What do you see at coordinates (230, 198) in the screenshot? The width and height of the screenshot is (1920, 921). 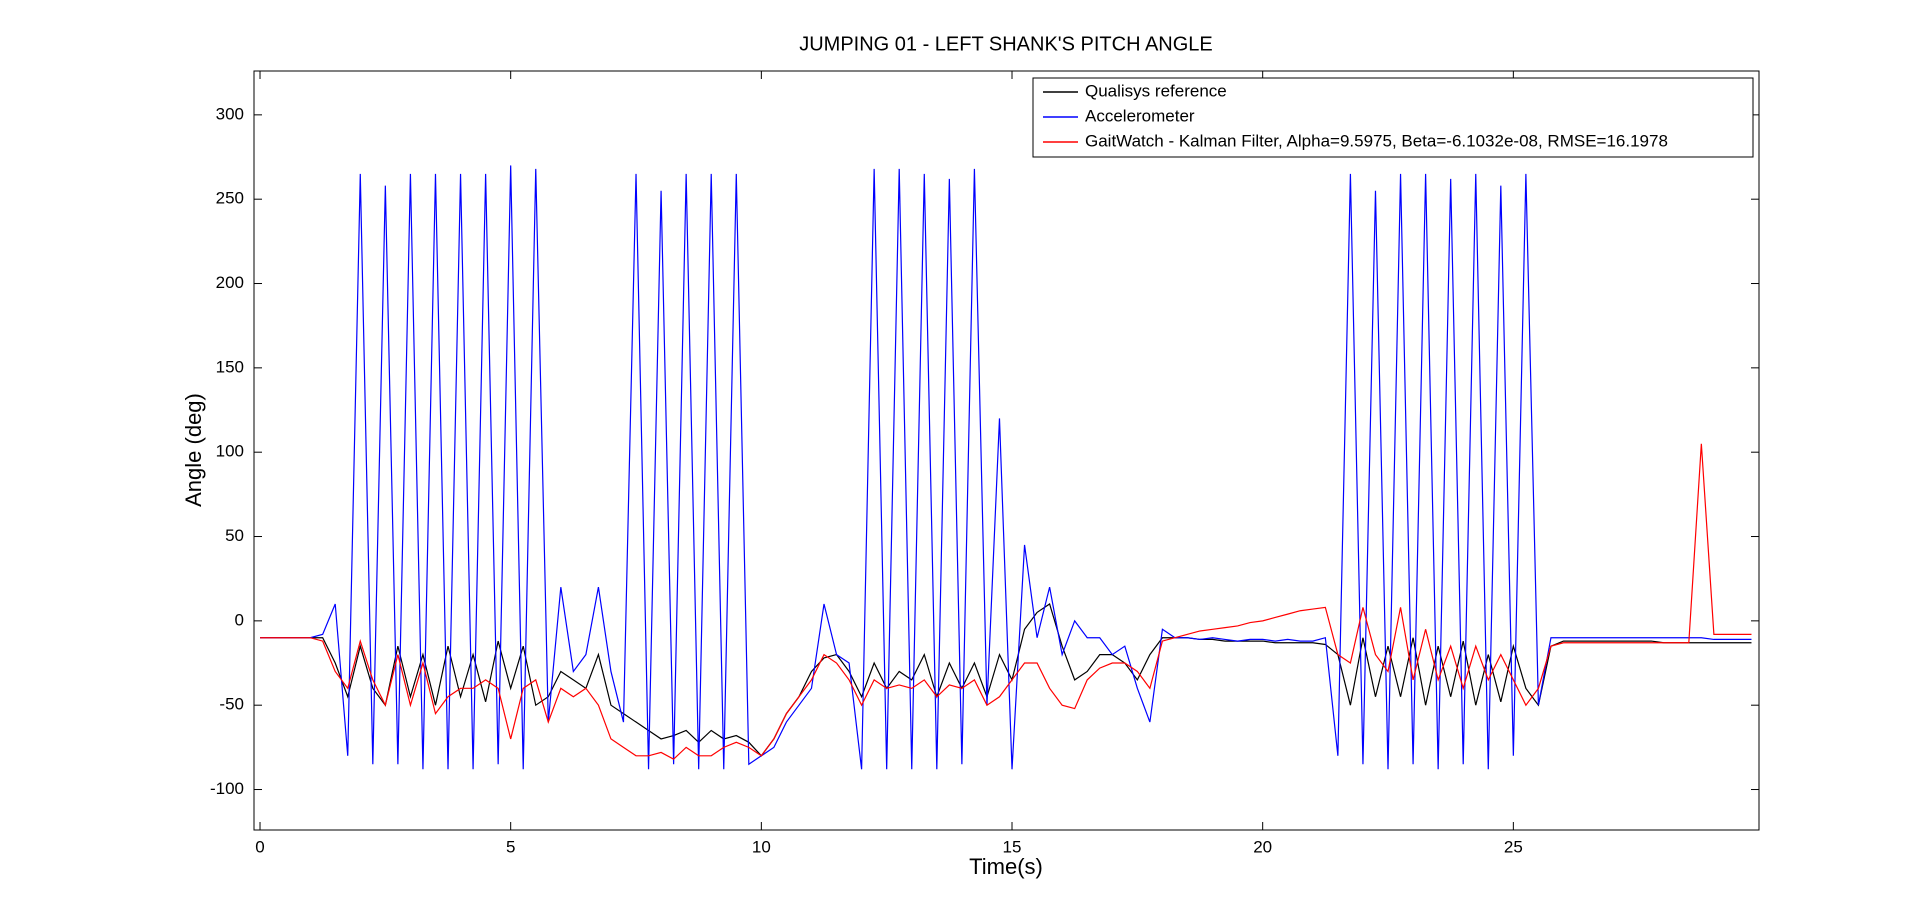 I see `y-tick-label: 250` at bounding box center [230, 198].